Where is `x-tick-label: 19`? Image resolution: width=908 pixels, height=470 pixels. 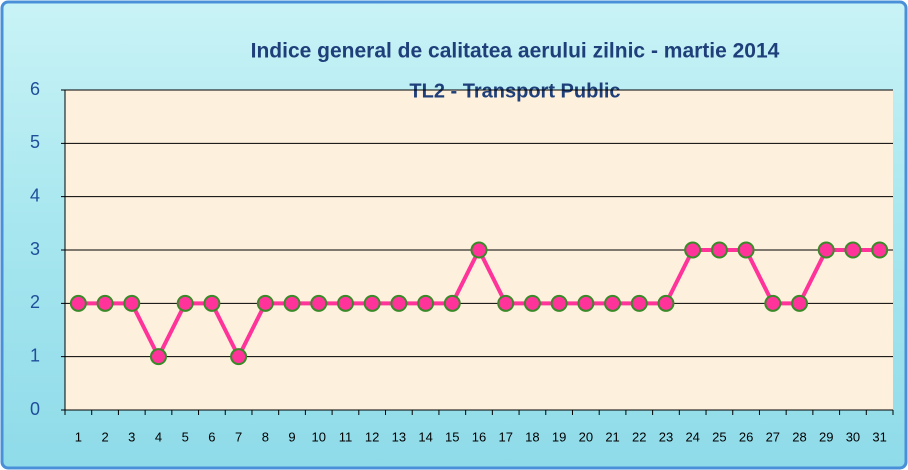 x-tick-label: 19 is located at coordinates (559, 436).